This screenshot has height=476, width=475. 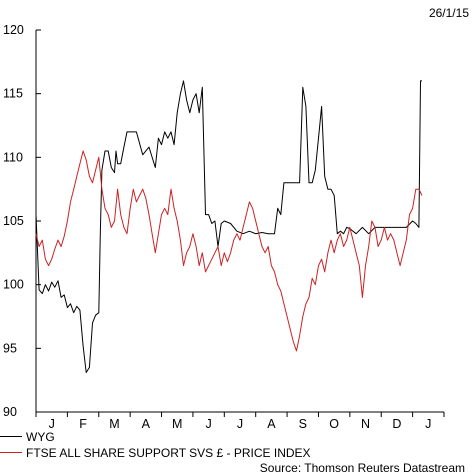 What do you see at coordinates (13, 30) in the screenshot?
I see `y-tick-label-120: 120` at bounding box center [13, 30].